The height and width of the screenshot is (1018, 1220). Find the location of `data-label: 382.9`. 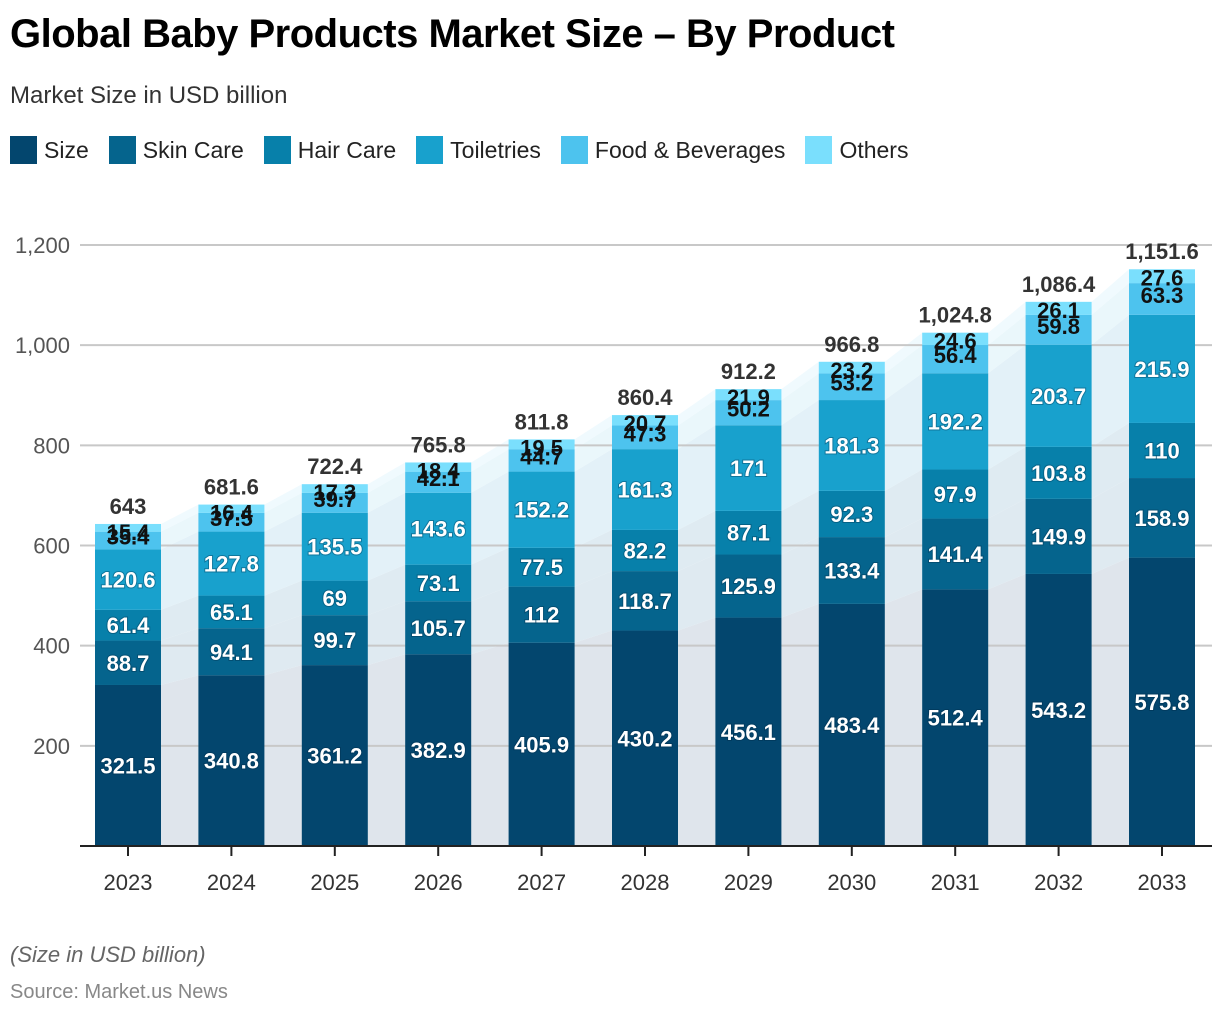

data-label: 382.9 is located at coordinates (438, 750).